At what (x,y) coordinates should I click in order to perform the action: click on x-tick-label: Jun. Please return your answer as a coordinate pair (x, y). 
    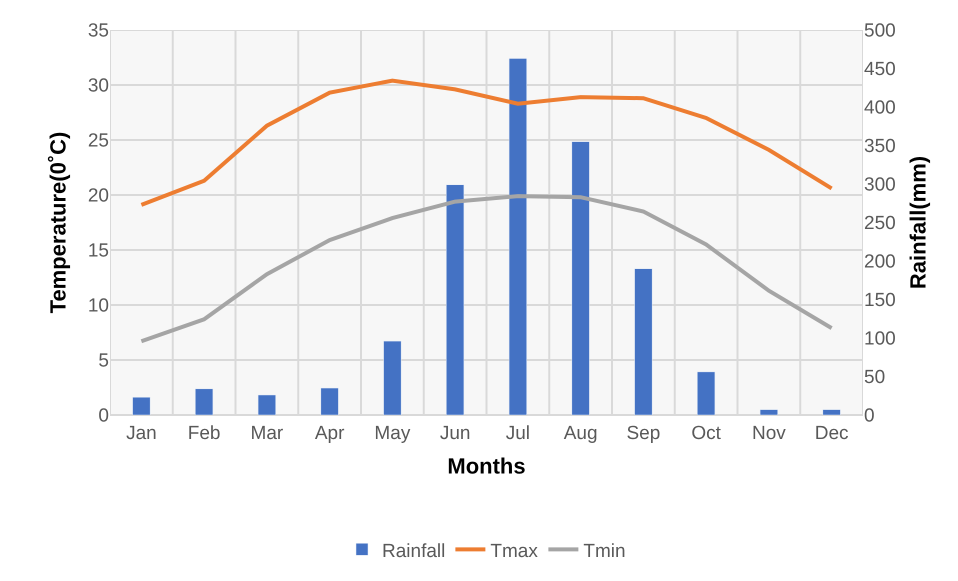
    Looking at the image, I should click on (455, 433).